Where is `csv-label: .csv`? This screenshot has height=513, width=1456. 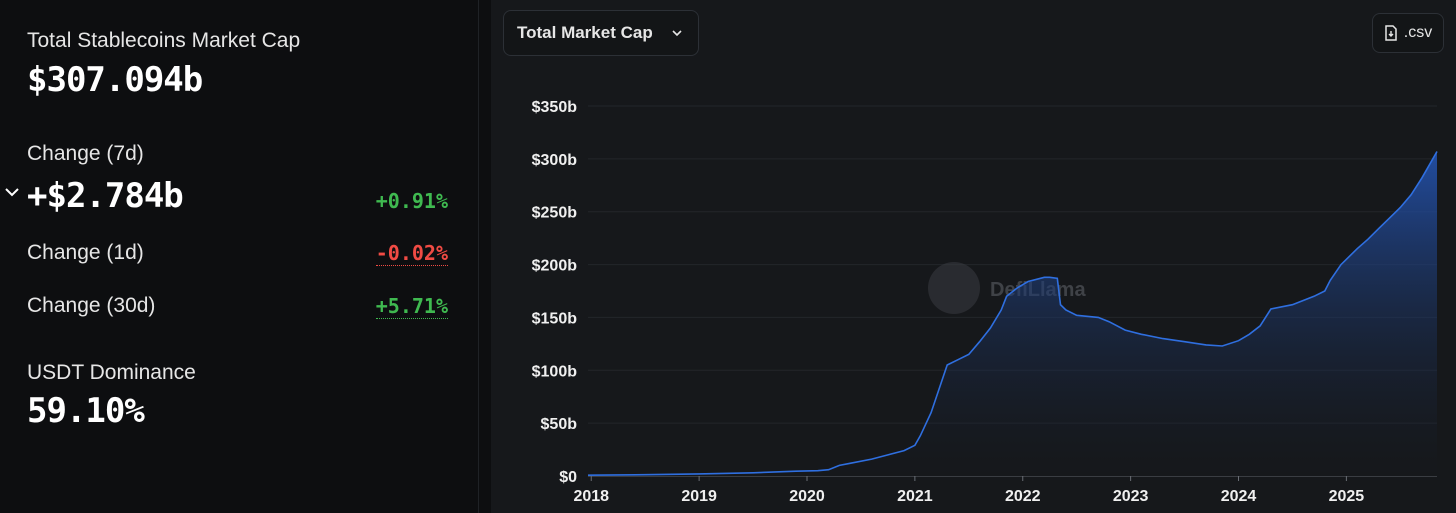 csv-label: .csv is located at coordinates (1418, 32).